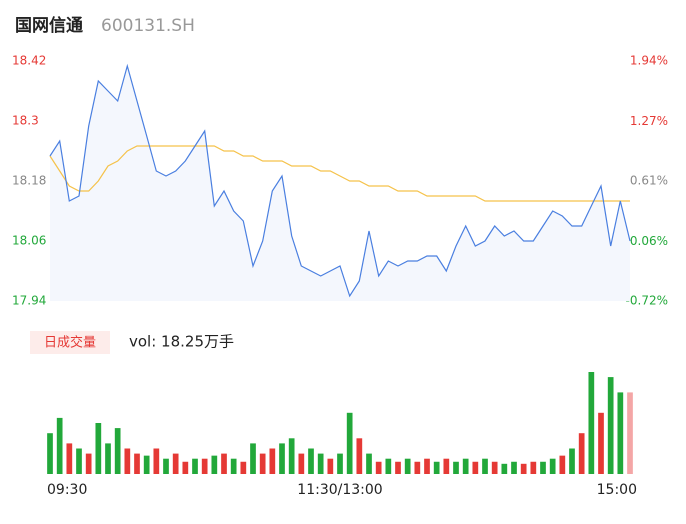 This screenshot has height=524, width=686. Describe the element at coordinates (181, 342) in the screenshot. I see `volume-text: vol: 18.25万手` at that location.